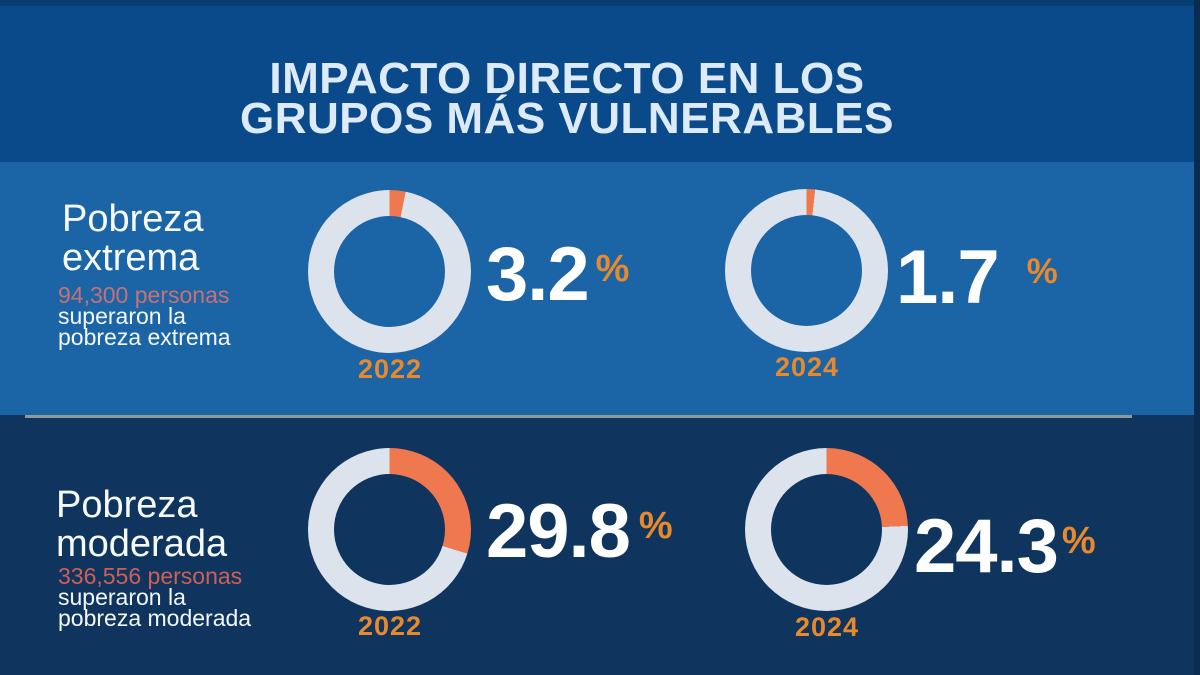 This screenshot has width=1200, height=675. I want to click on heading-line2: extrema, so click(131, 258).